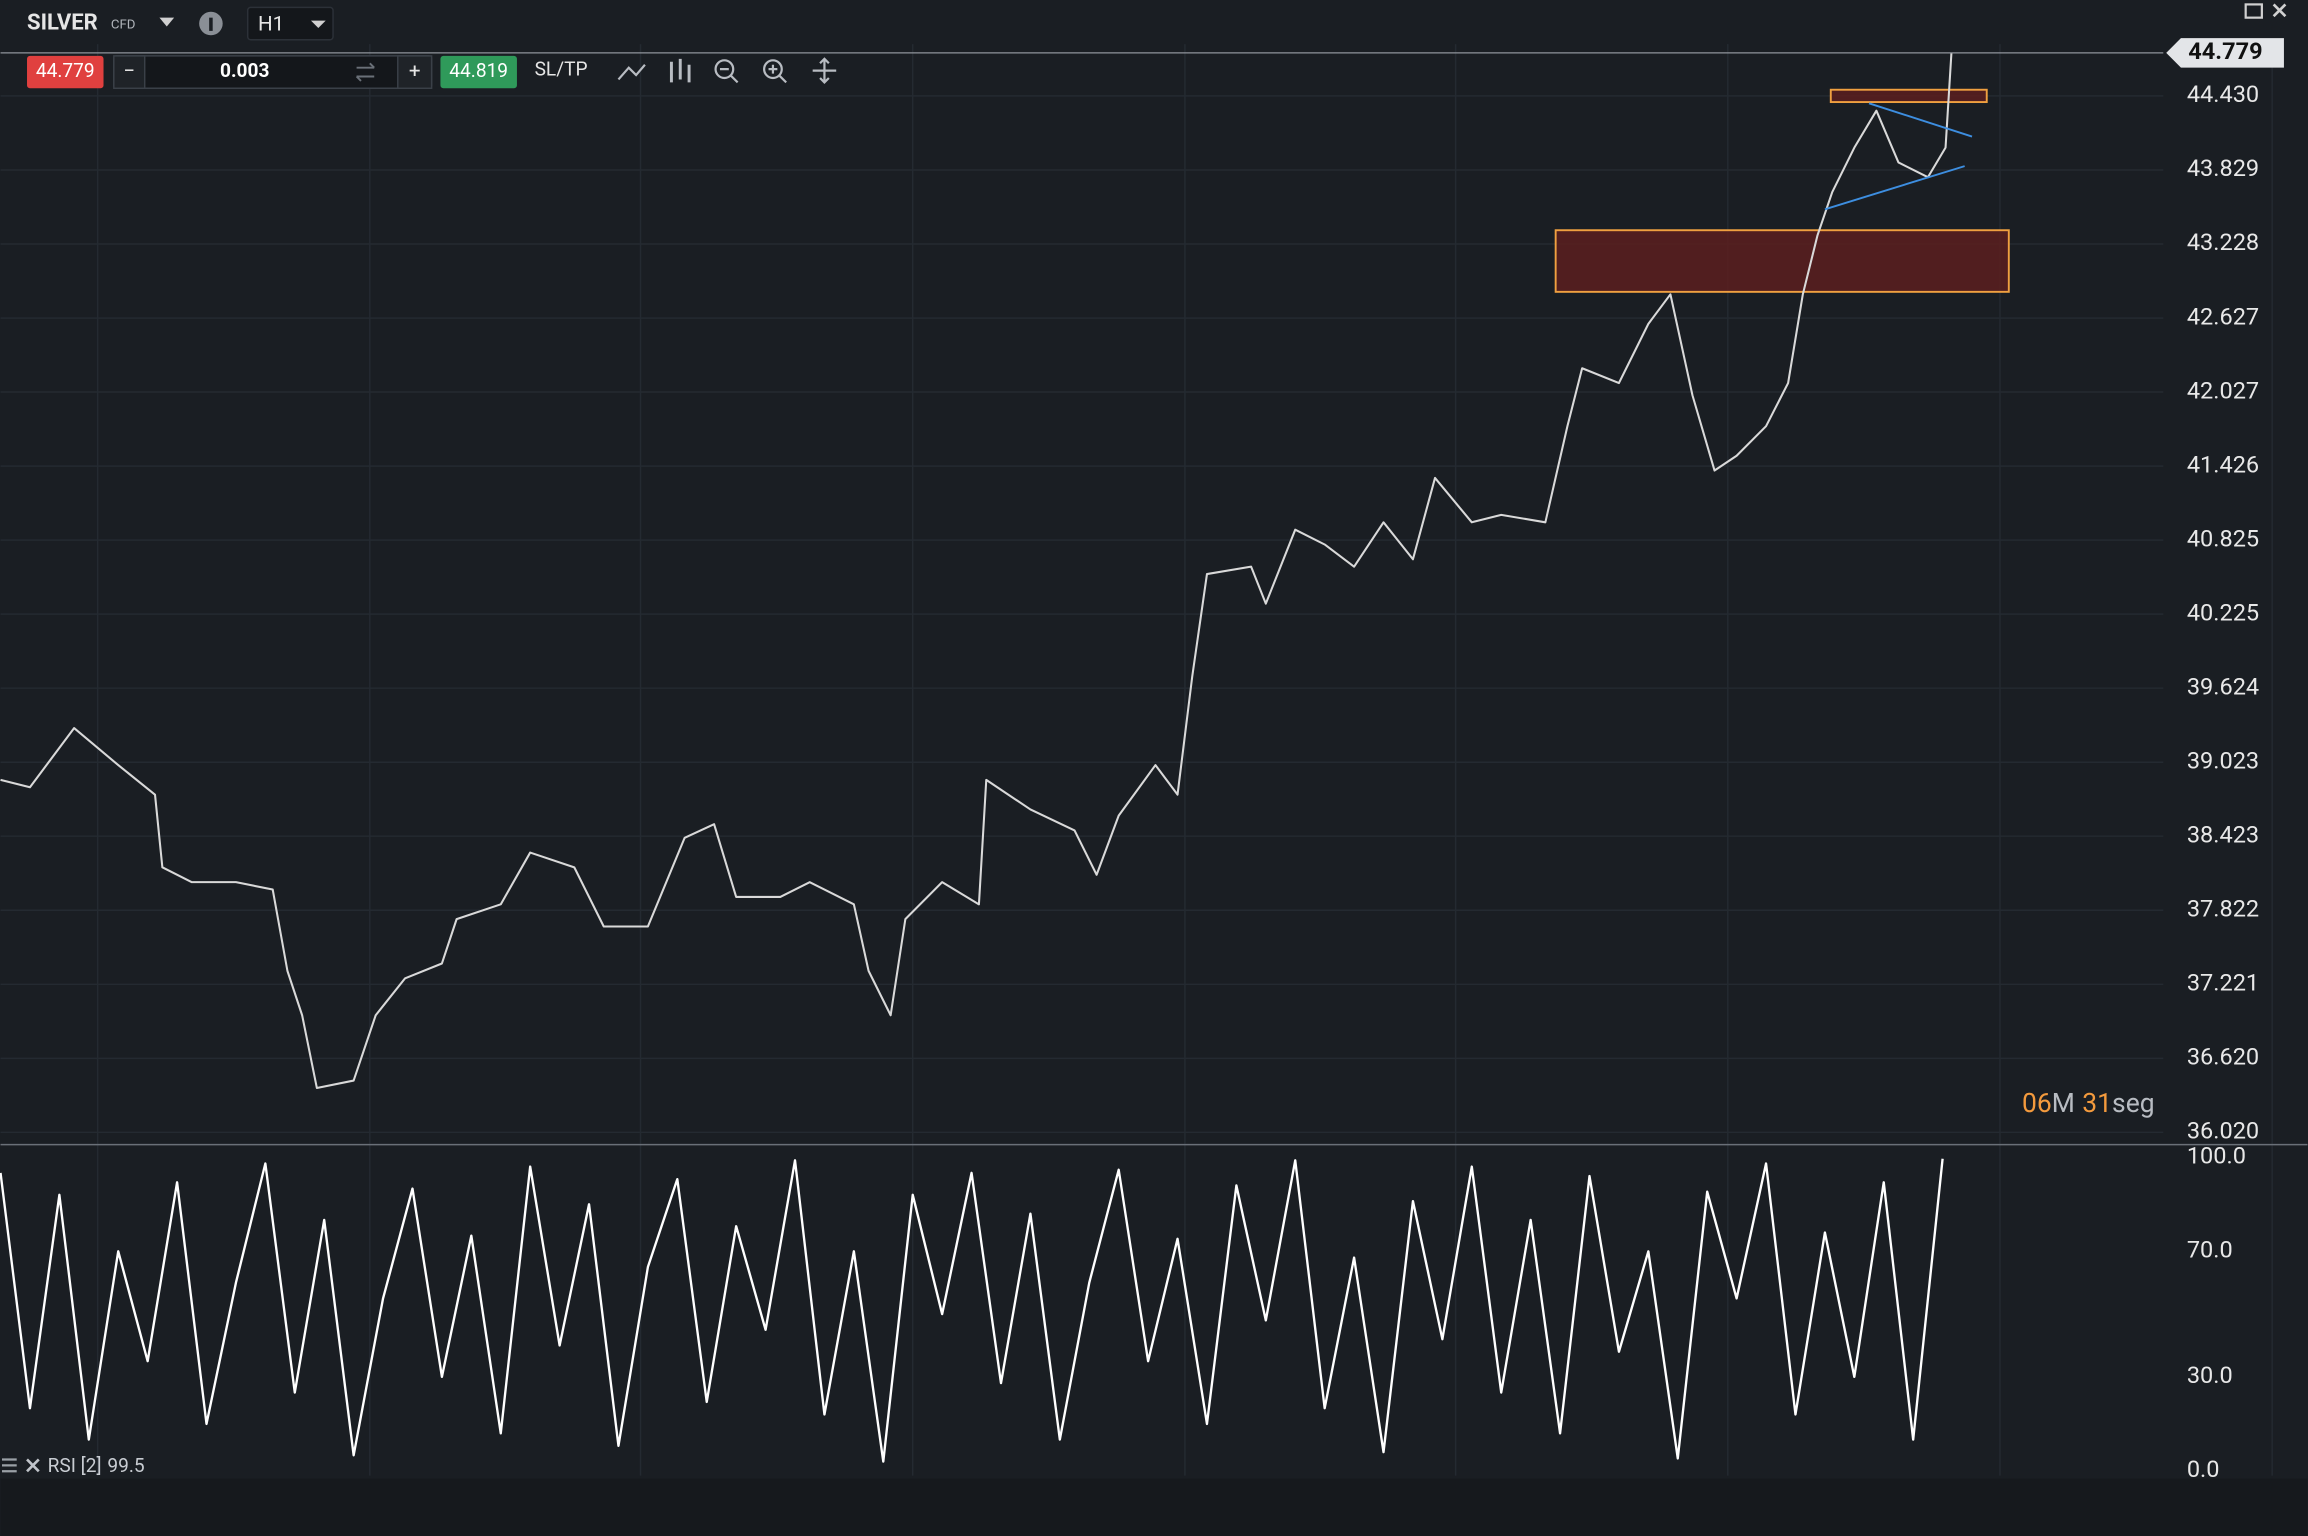 This screenshot has height=1536, width=2308. I want to click on indicator-label: RSI [2] 99.5, so click(96, 1465).